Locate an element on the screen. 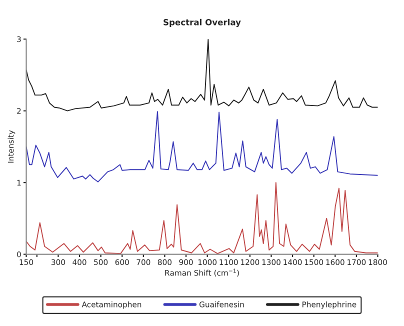 This screenshot has width=404, height=326. chart-title: Spectral Overlay is located at coordinates (202, 23).